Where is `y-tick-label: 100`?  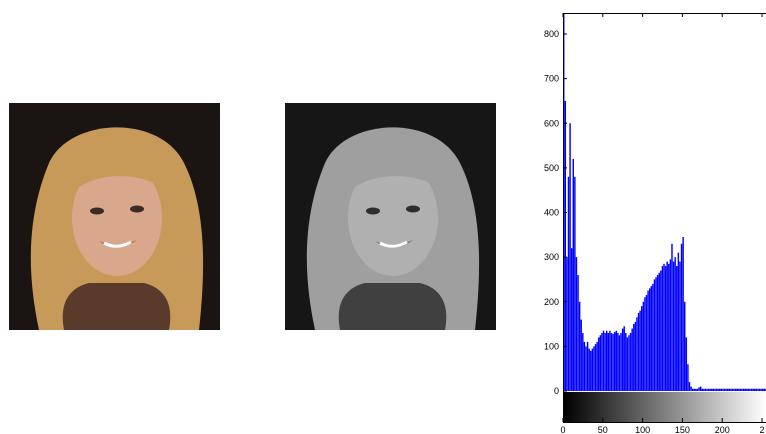
y-tick-label: 100 is located at coordinates (551, 346).